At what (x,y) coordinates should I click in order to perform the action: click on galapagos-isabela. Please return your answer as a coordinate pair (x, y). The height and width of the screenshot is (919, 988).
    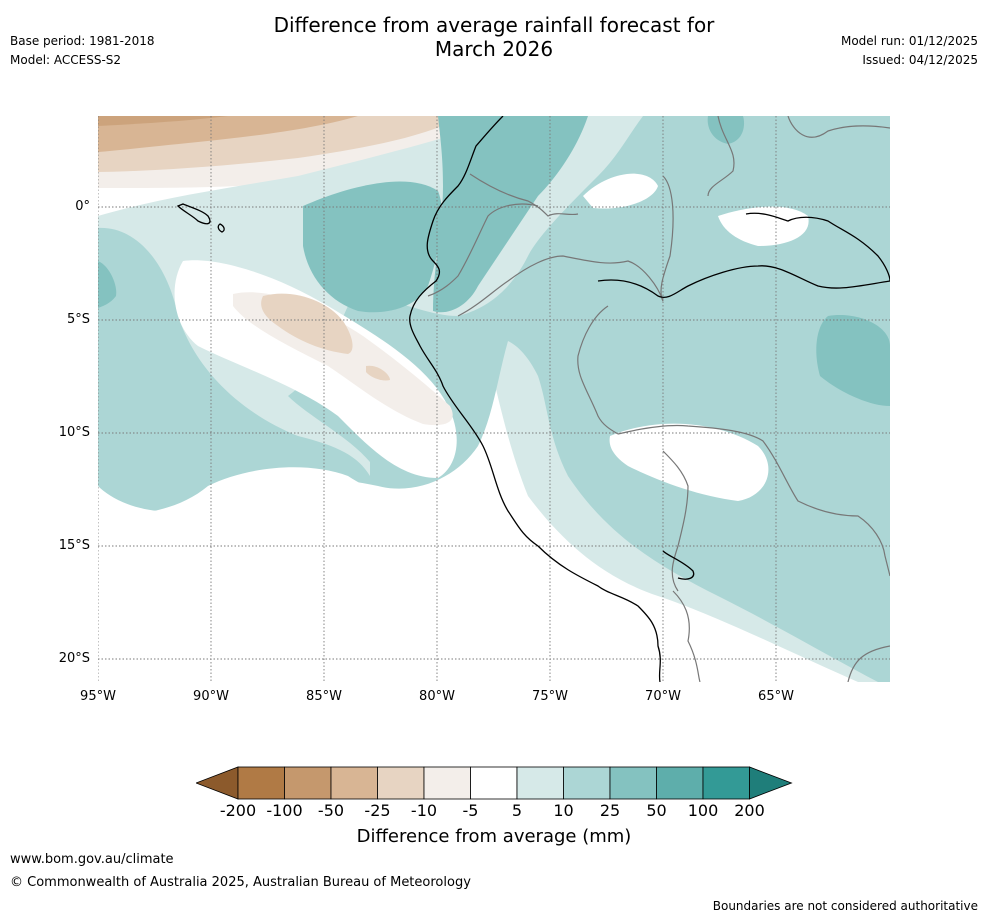
    Looking at the image, I should click on (193, 214).